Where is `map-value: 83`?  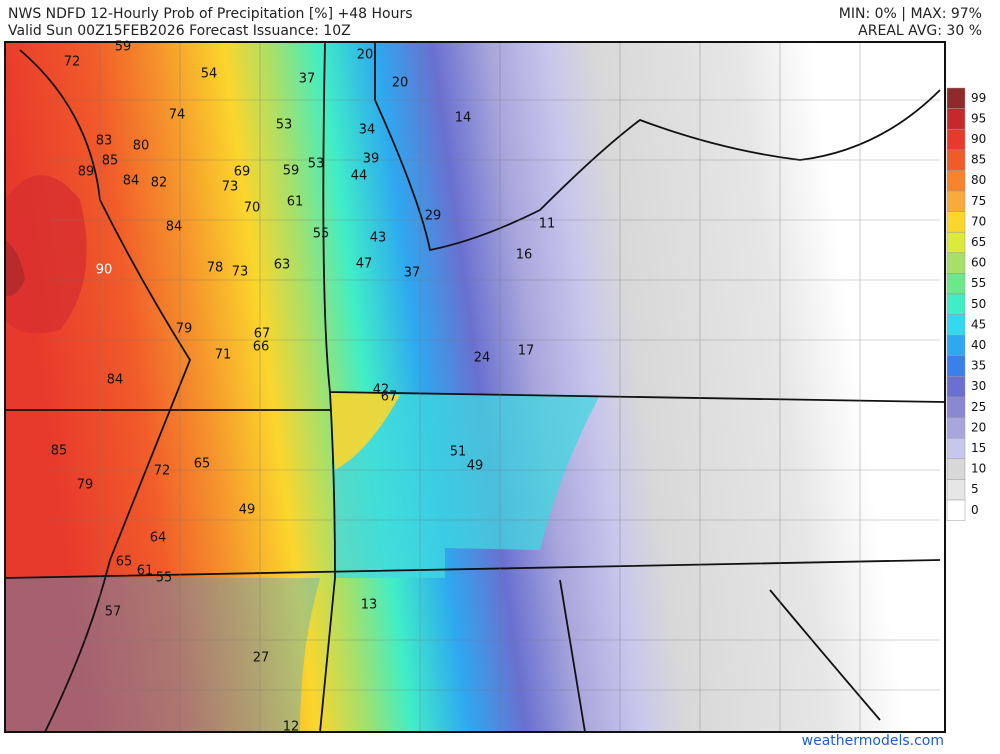
map-value: 83 is located at coordinates (104, 141).